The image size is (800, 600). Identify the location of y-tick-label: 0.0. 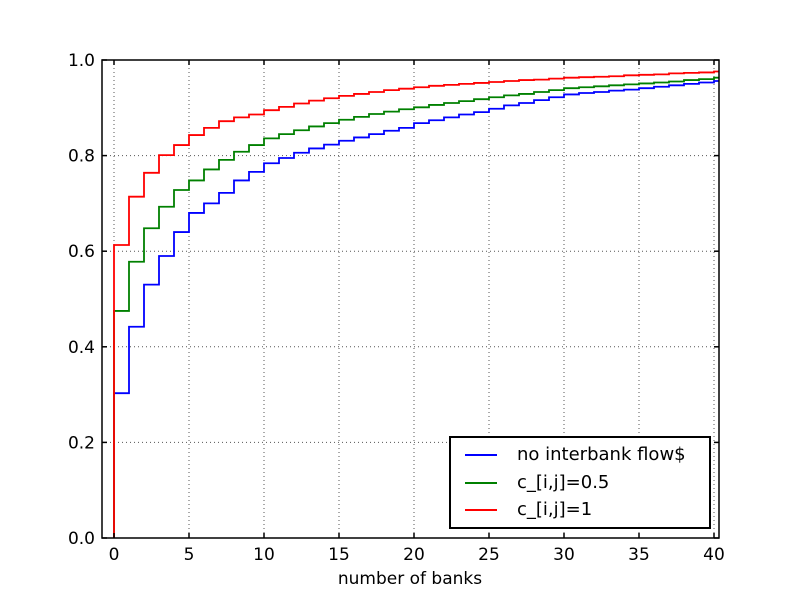
(81, 539).